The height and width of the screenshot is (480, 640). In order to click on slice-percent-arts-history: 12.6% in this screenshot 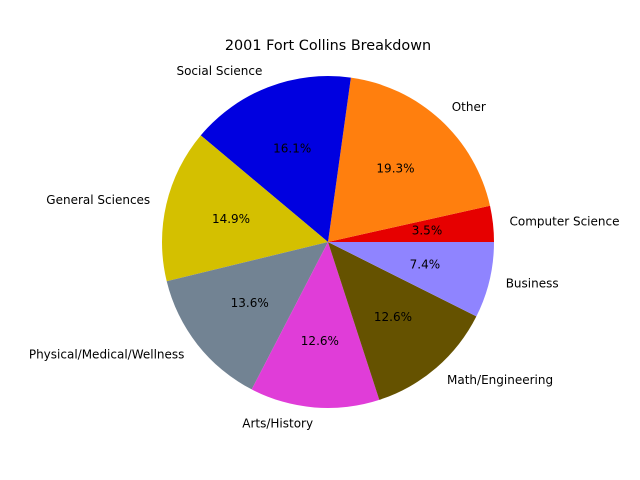, I will do `click(320, 341)`.